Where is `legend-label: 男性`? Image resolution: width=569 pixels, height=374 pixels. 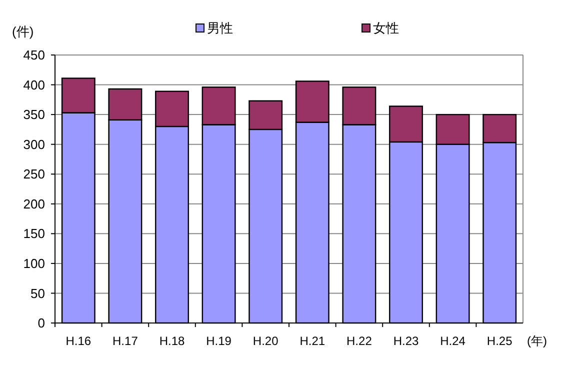
legend-label: 男性 is located at coordinates (220, 28).